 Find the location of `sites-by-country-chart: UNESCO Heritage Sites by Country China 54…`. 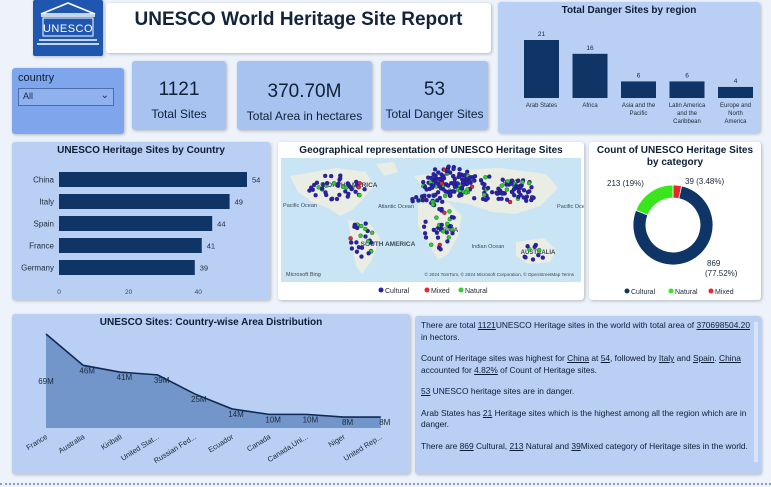

sites-by-country-chart: UNESCO Heritage Sites by Country China 54… is located at coordinates (141, 221).